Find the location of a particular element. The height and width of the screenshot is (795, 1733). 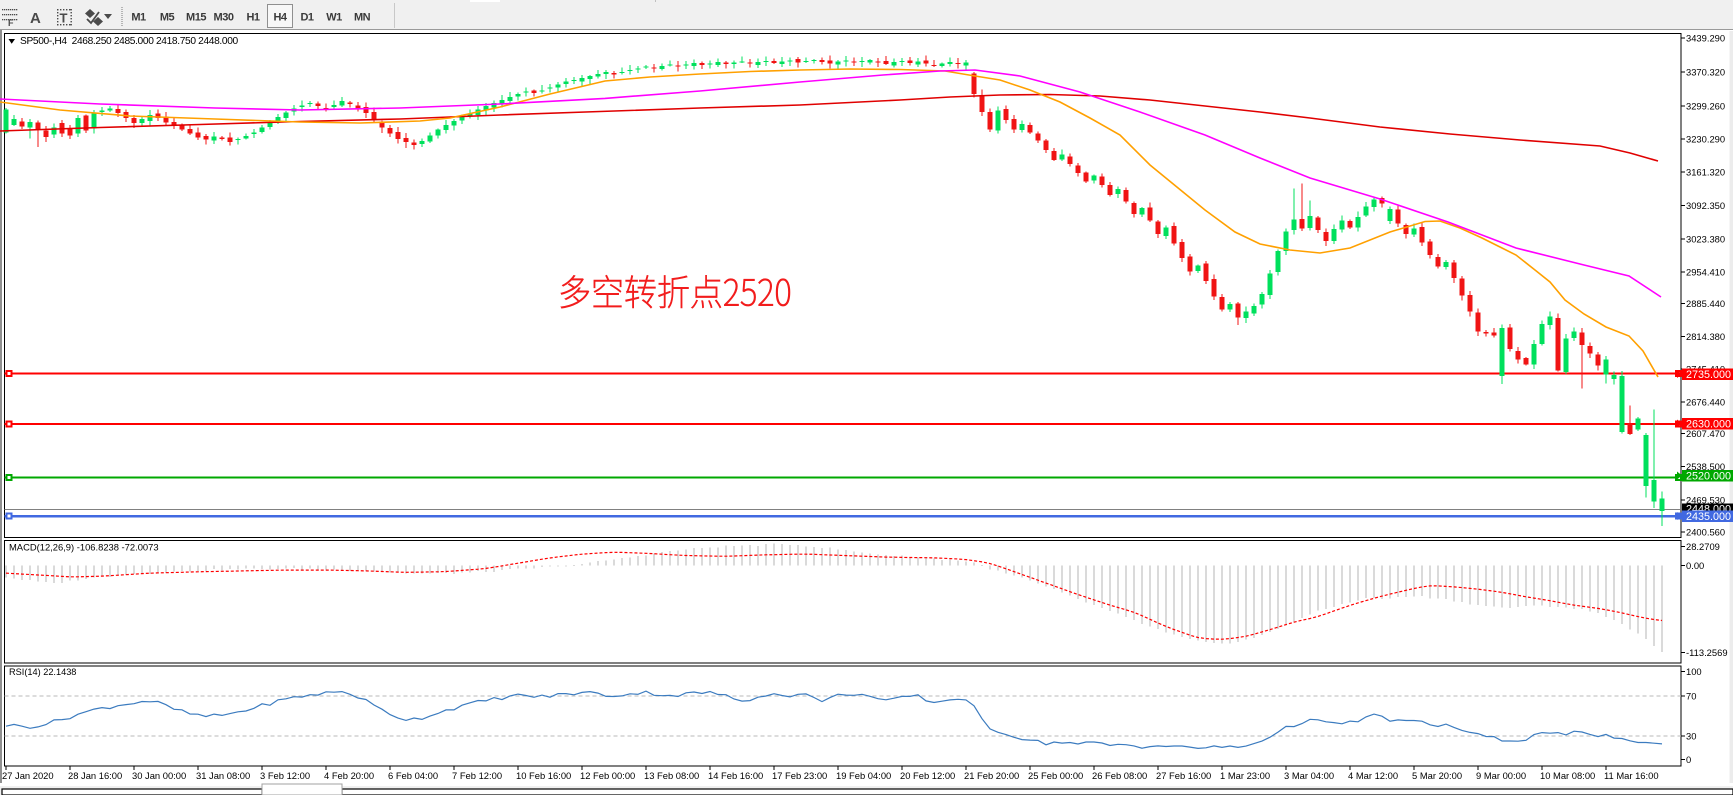

svg-text: 100 is located at coordinates (1694, 671).